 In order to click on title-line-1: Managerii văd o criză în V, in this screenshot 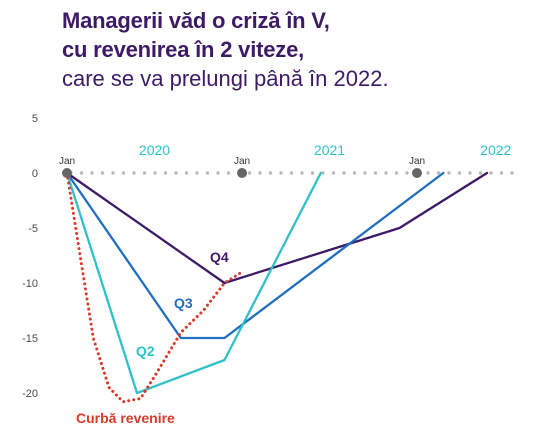, I will do `click(196, 20)`.